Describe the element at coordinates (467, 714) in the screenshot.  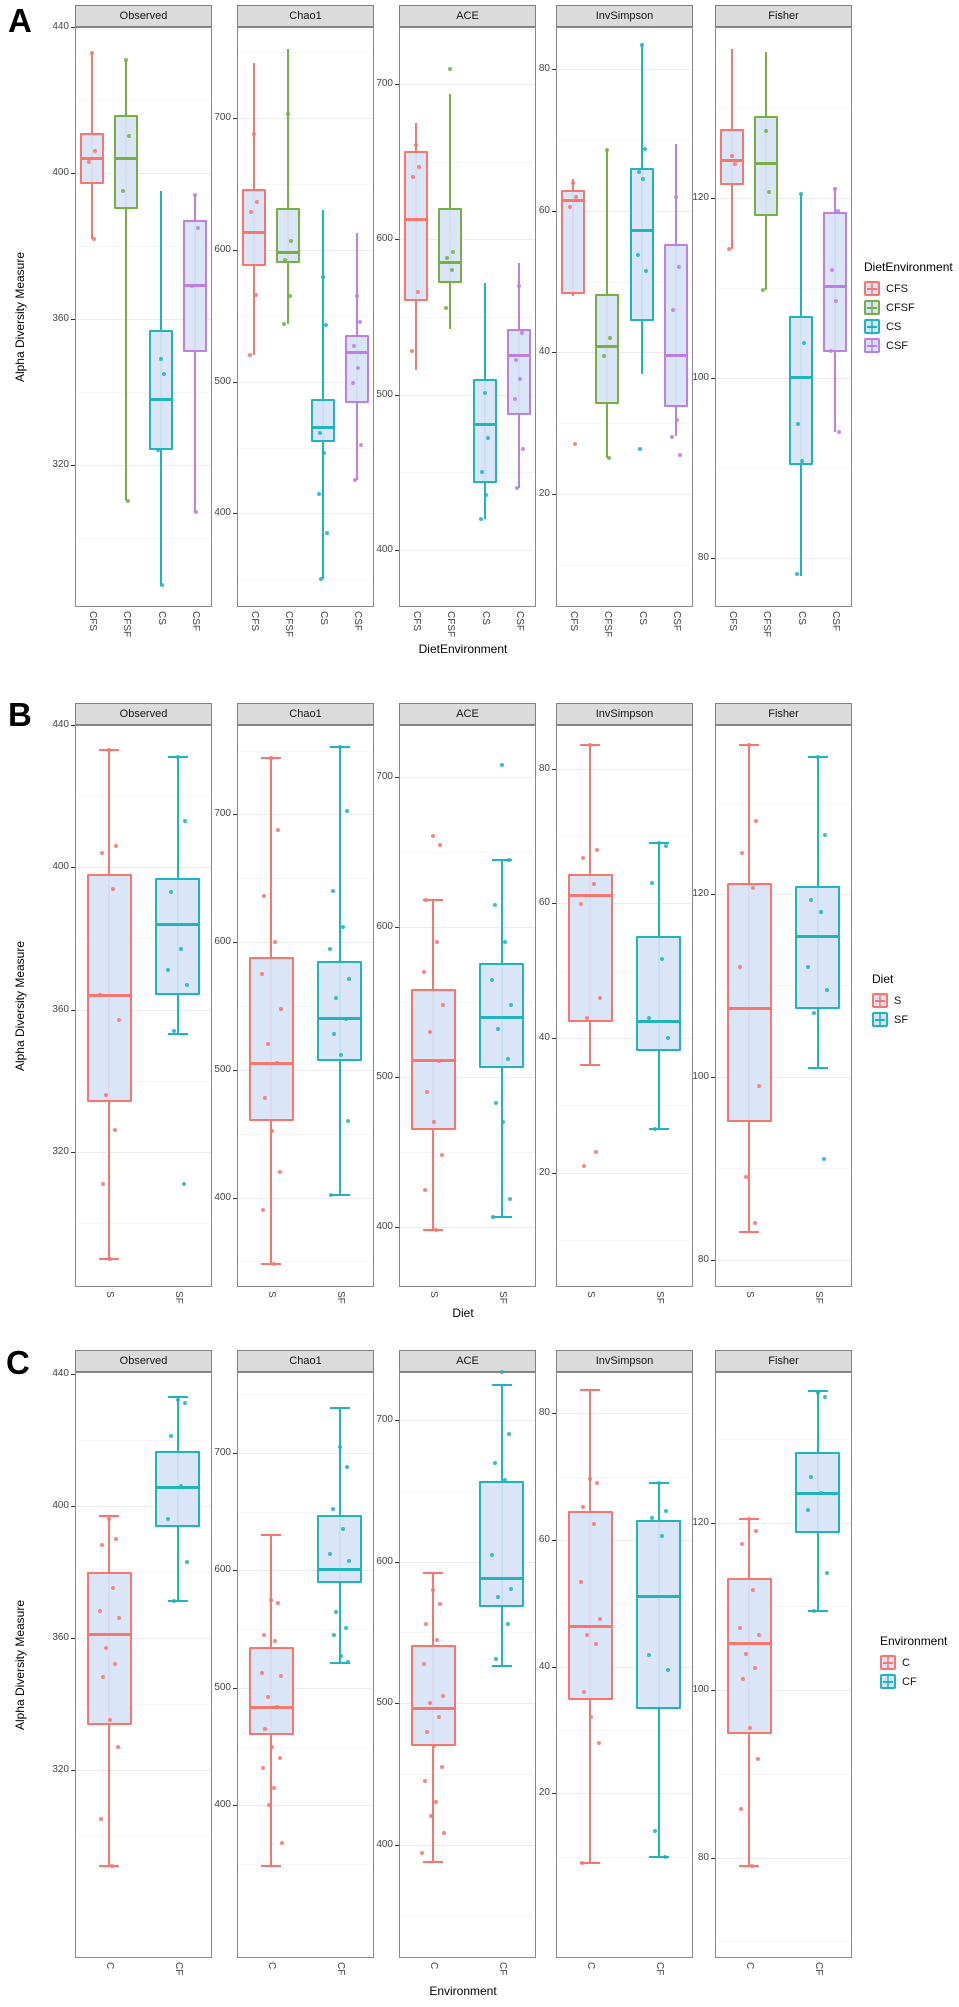
I see `facet-strip: ACE` at that location.